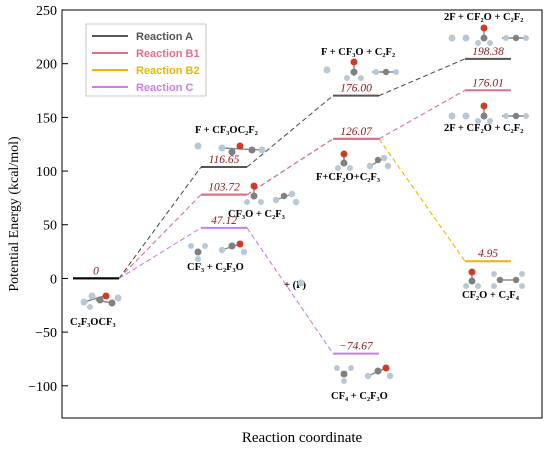 Image resolution: width=550 pixels, height=449 pixels. What do you see at coordinates (302, 438) in the screenshot?
I see `x-axis-label: Reaction coordinate` at bounding box center [302, 438].